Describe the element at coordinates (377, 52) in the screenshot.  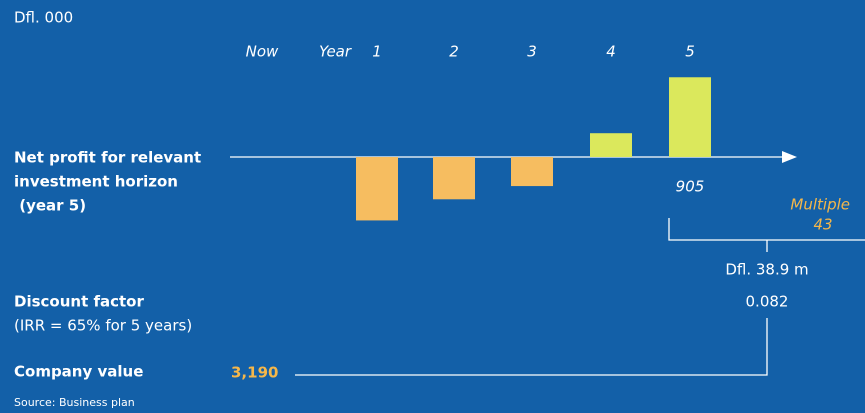
I see `x-tick-label: 1` at that location.